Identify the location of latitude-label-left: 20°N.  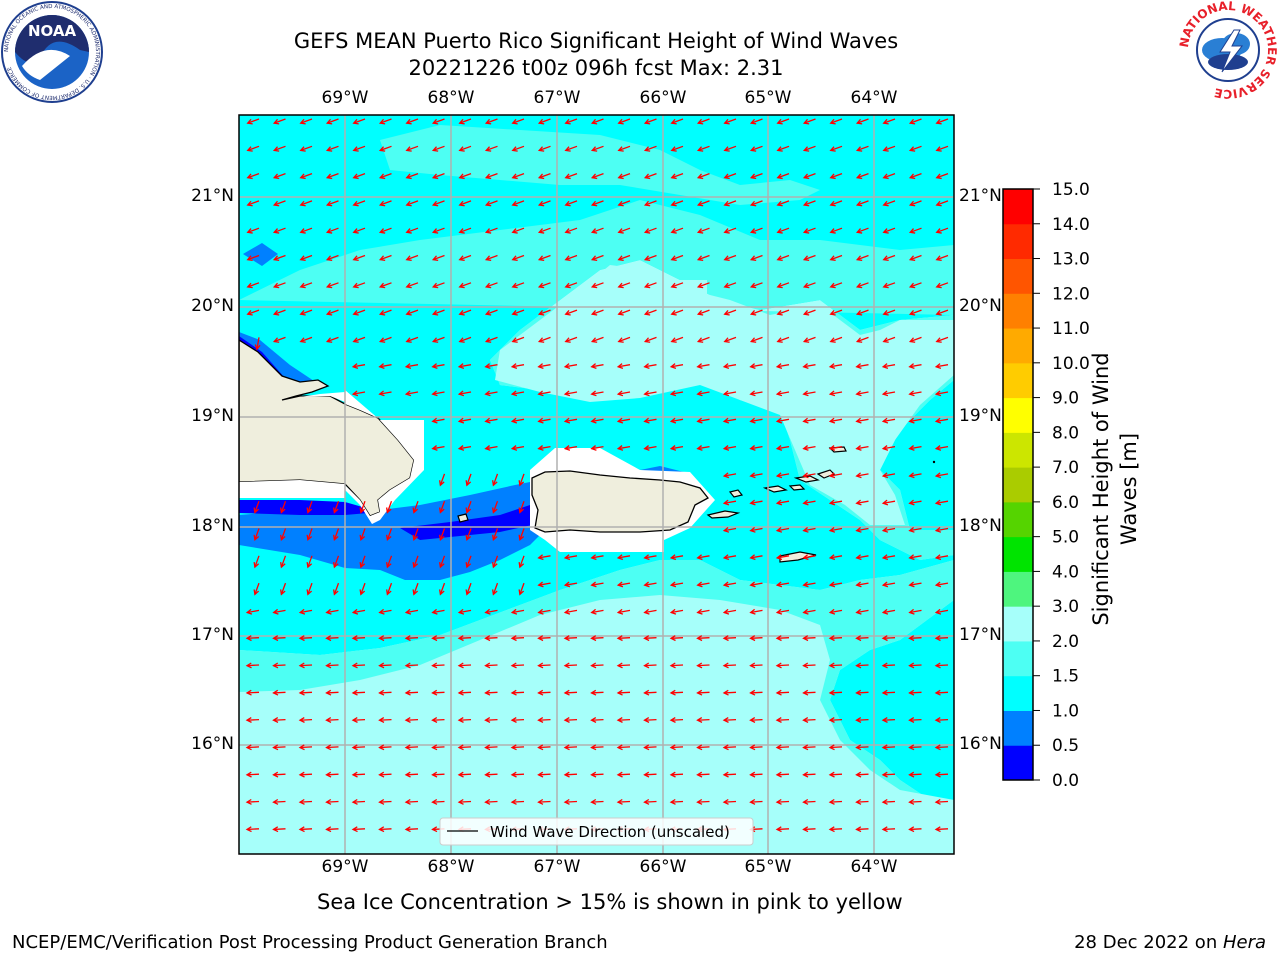
(212, 306).